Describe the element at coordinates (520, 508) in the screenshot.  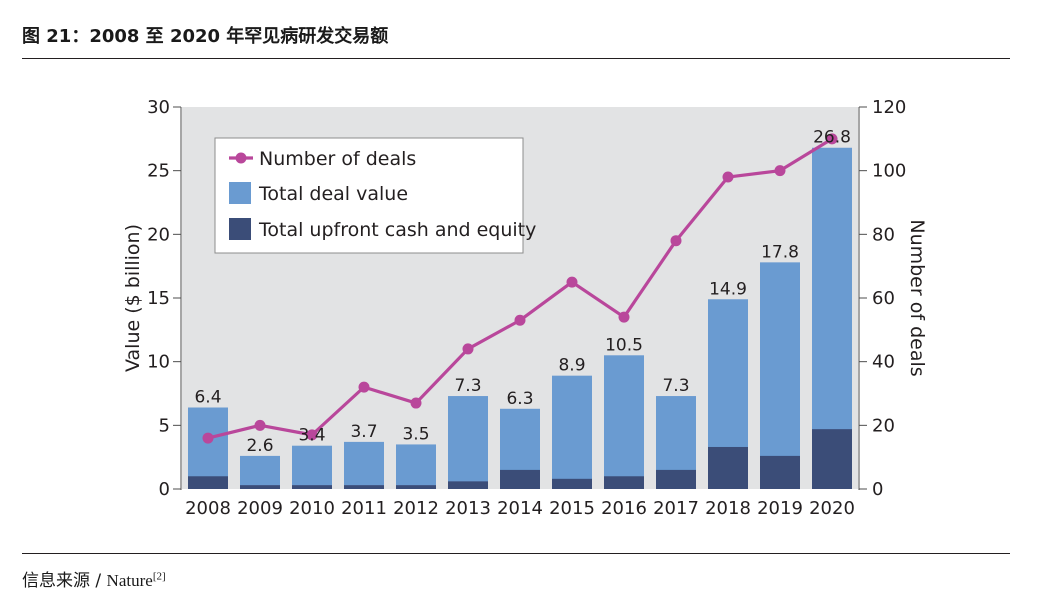
I see `x-tick-label-2014: 2014` at that location.